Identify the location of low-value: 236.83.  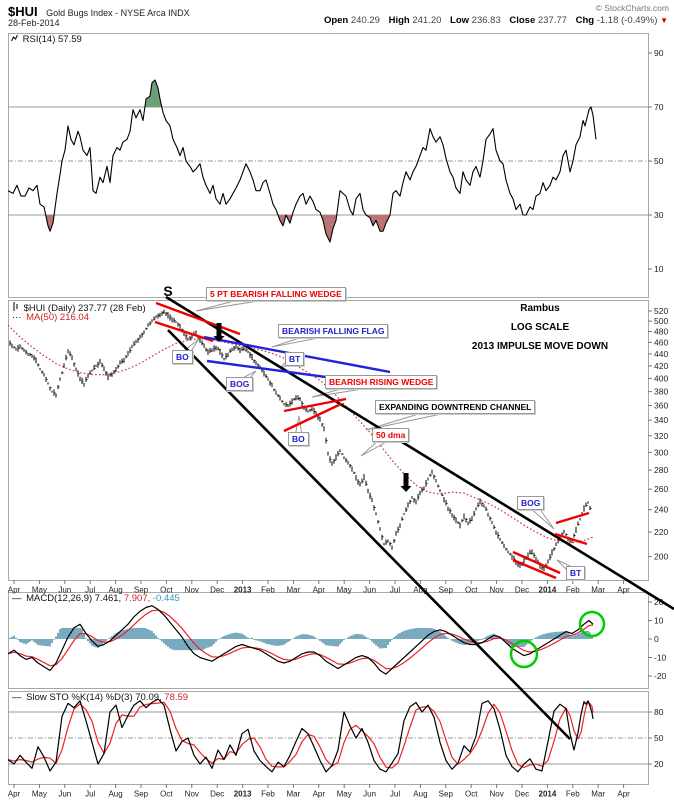
(486, 20).